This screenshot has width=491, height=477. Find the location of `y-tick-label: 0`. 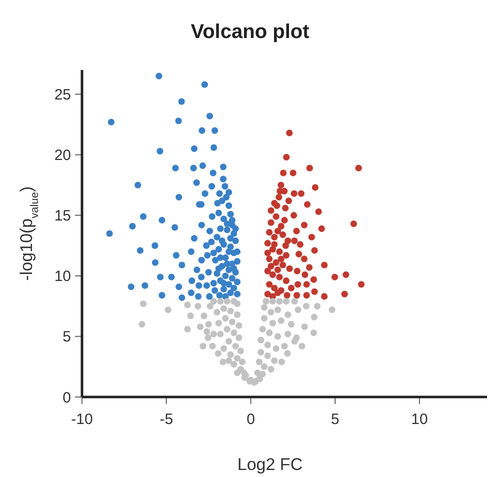

y-tick-label: 0 is located at coordinates (66, 397).